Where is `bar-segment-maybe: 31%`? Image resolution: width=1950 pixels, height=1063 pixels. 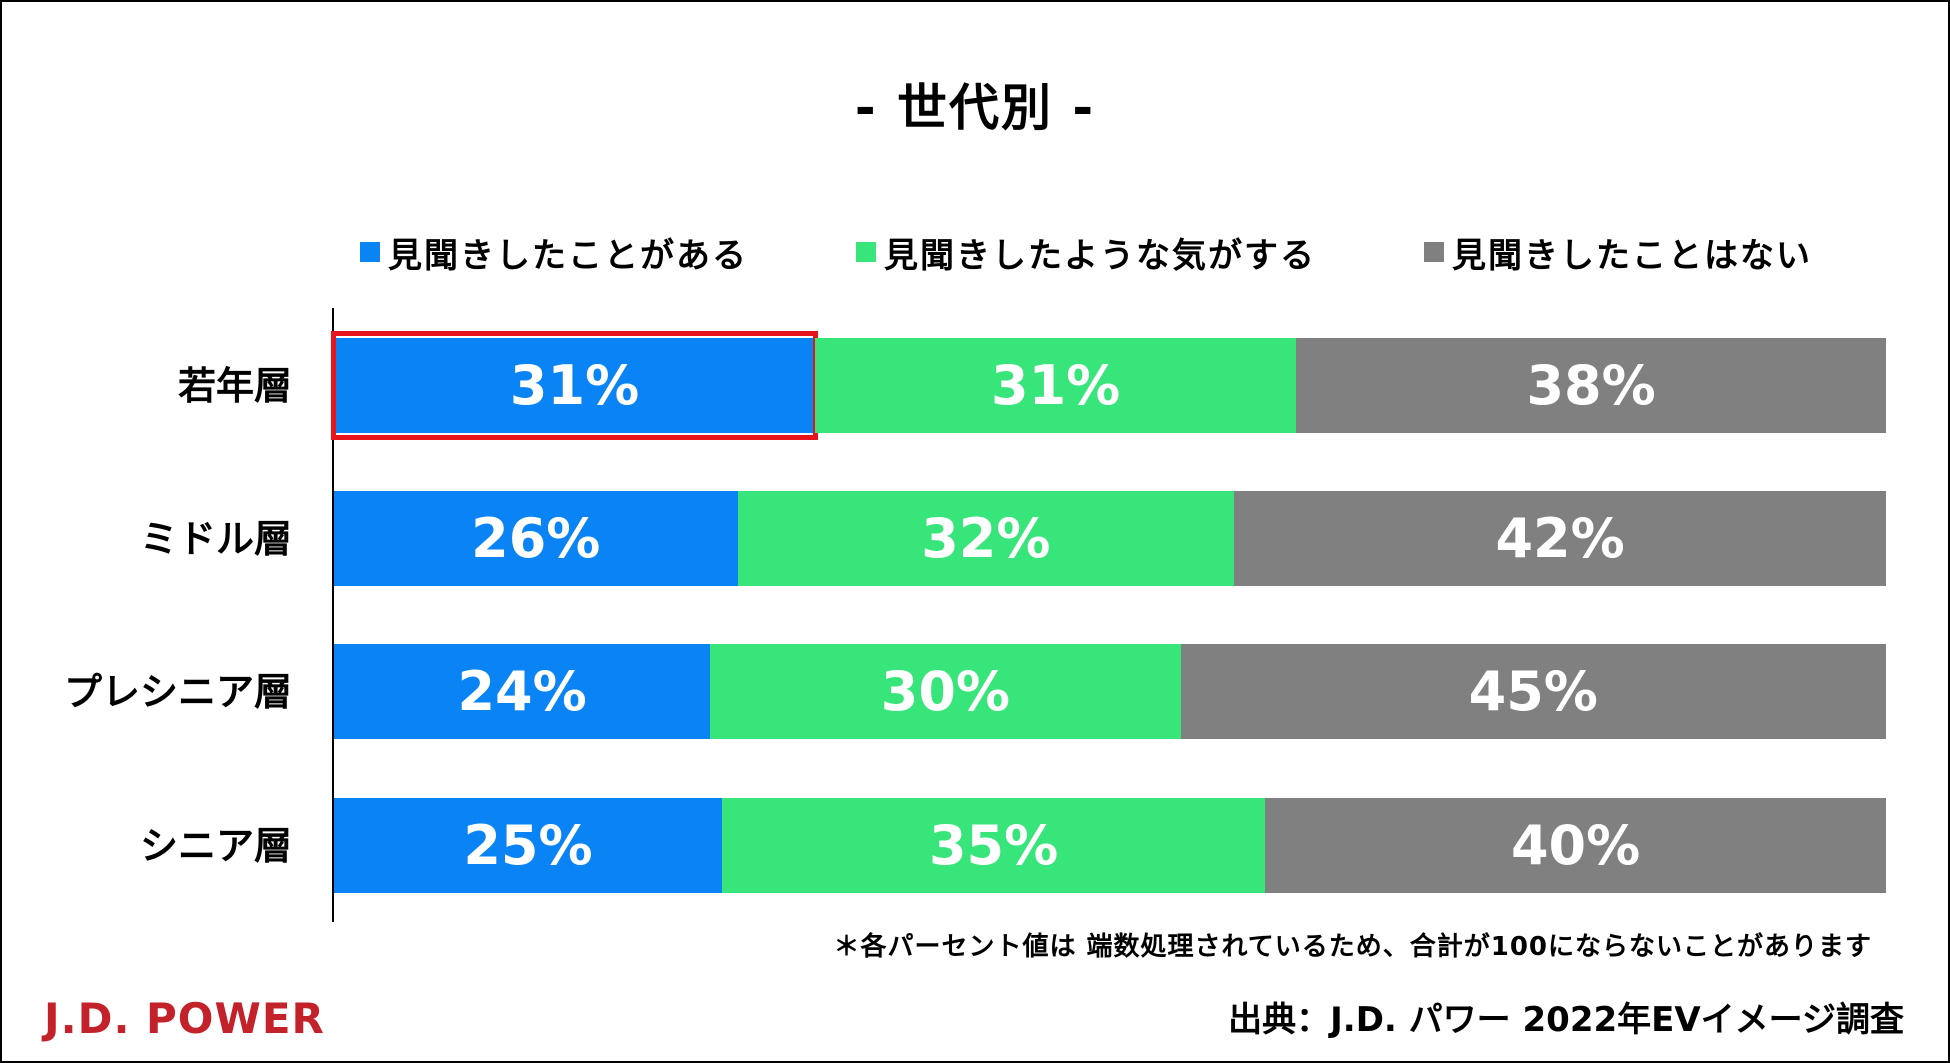
bar-segment-maybe: 31% is located at coordinates (1056, 385).